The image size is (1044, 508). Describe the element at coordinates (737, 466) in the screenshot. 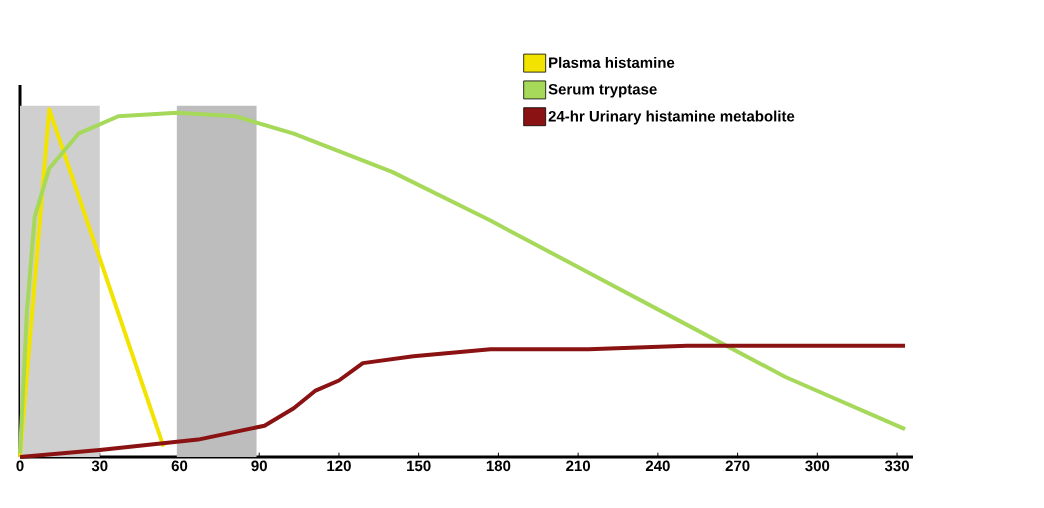

I see `x-tick-label: 270` at that location.